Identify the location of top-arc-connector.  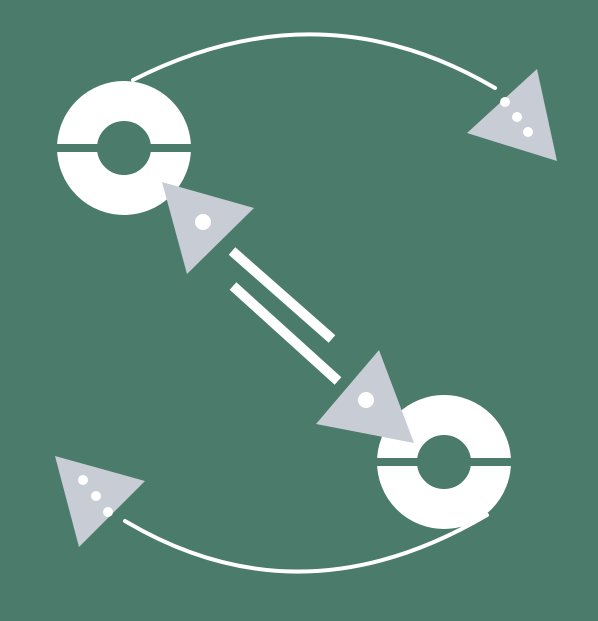
(314, 61).